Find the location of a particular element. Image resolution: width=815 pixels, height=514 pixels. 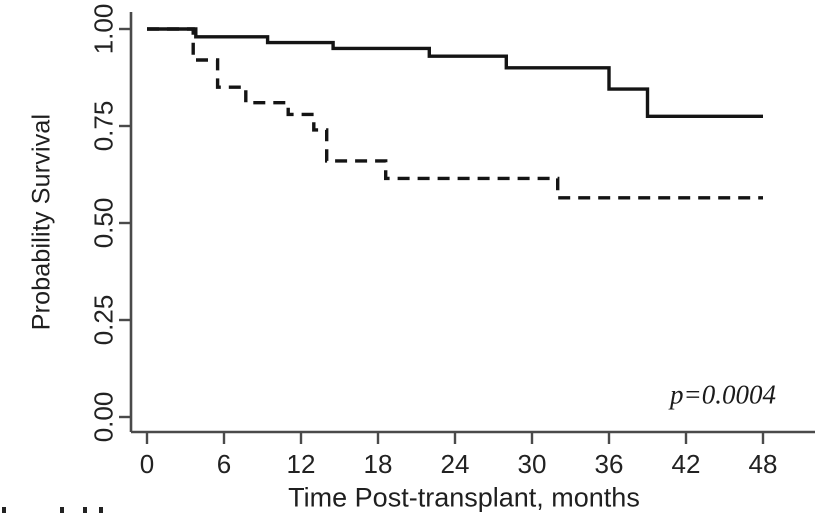

x-tick-label: 24 is located at coordinates (455, 464).